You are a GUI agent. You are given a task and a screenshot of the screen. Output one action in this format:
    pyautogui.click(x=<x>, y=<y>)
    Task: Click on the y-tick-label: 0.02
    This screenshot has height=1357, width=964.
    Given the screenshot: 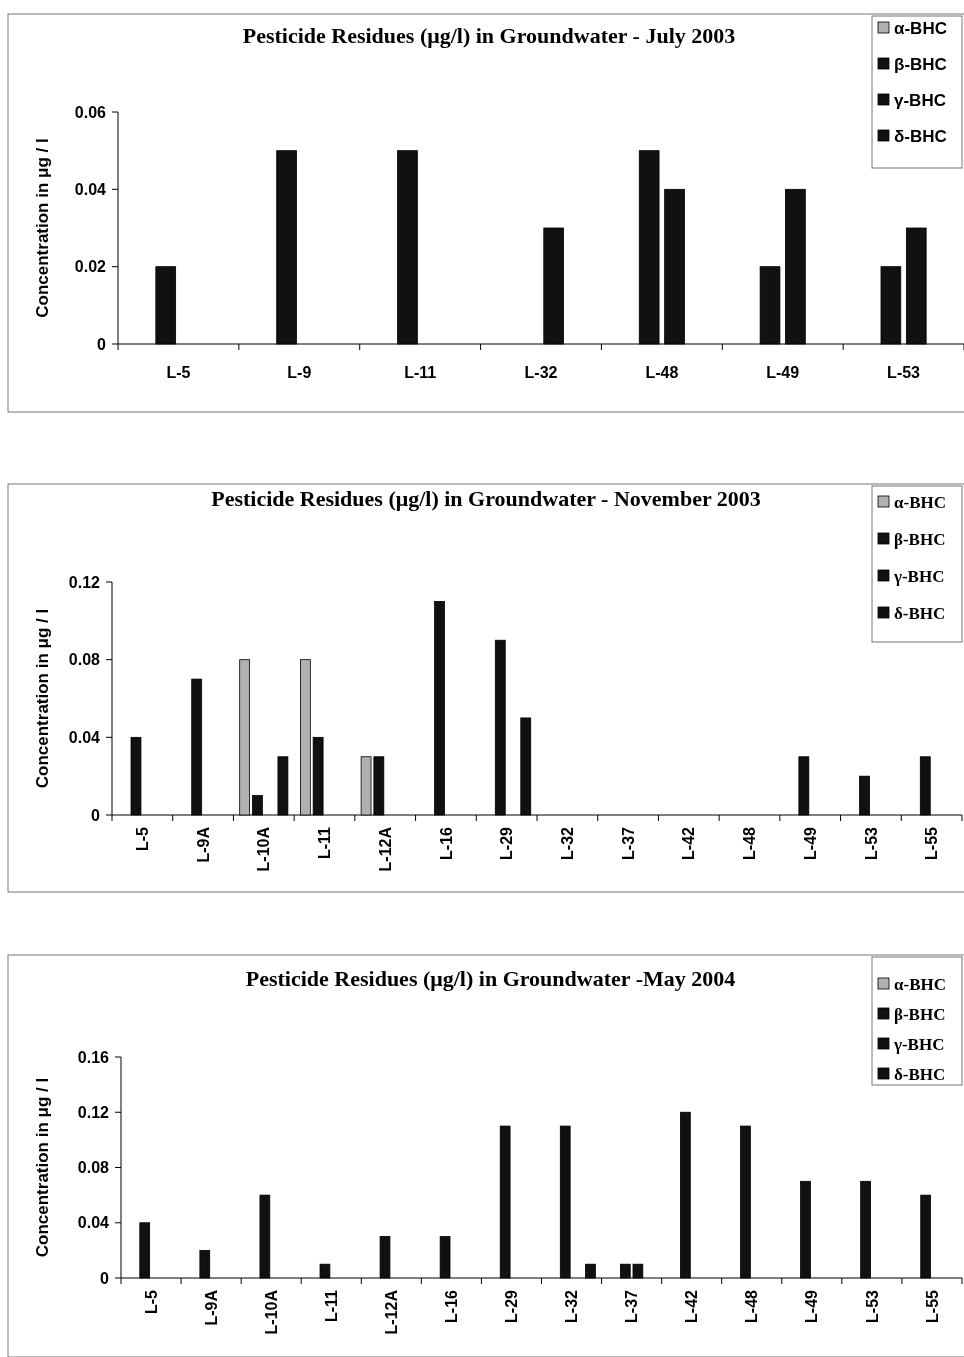 What is the action you would take?
    pyautogui.click(x=90, y=267)
    